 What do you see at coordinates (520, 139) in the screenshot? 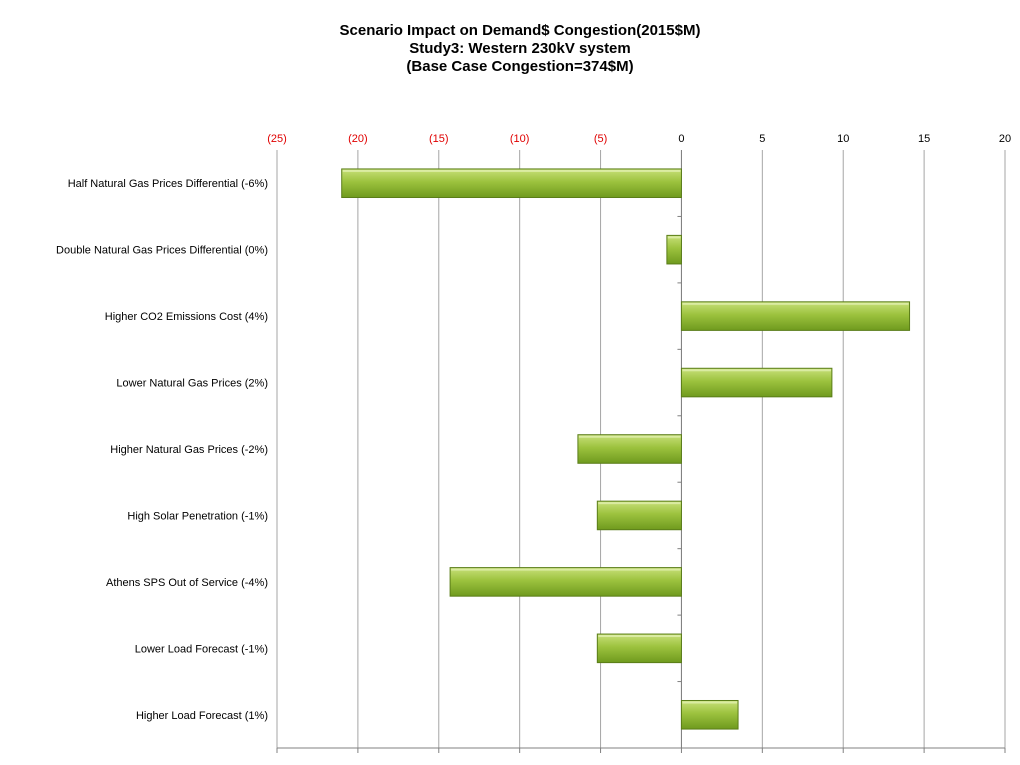
I see `x-tick-label: (10)` at bounding box center [520, 139].